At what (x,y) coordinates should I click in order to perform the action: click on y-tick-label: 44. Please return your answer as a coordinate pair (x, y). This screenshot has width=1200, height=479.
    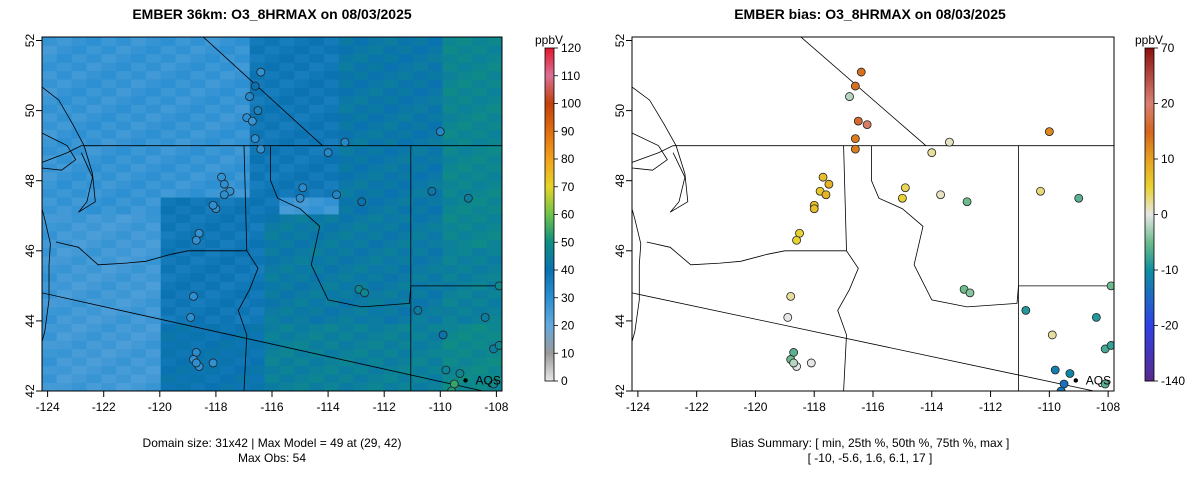
    Looking at the image, I should click on (30, 321).